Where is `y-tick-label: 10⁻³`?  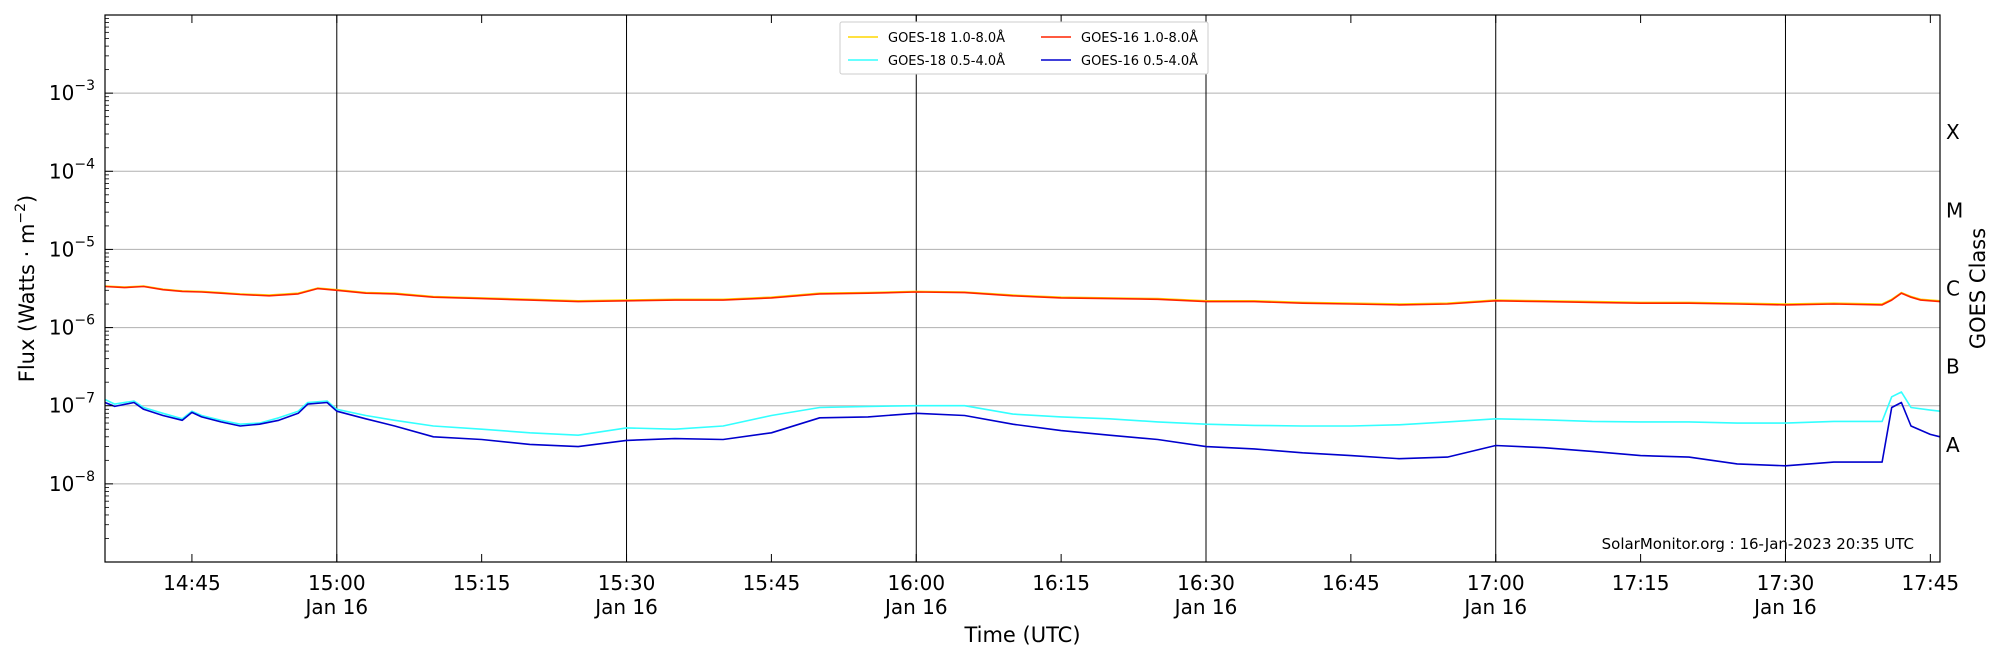
y-tick-label: 10⁻³ is located at coordinates (72, 91).